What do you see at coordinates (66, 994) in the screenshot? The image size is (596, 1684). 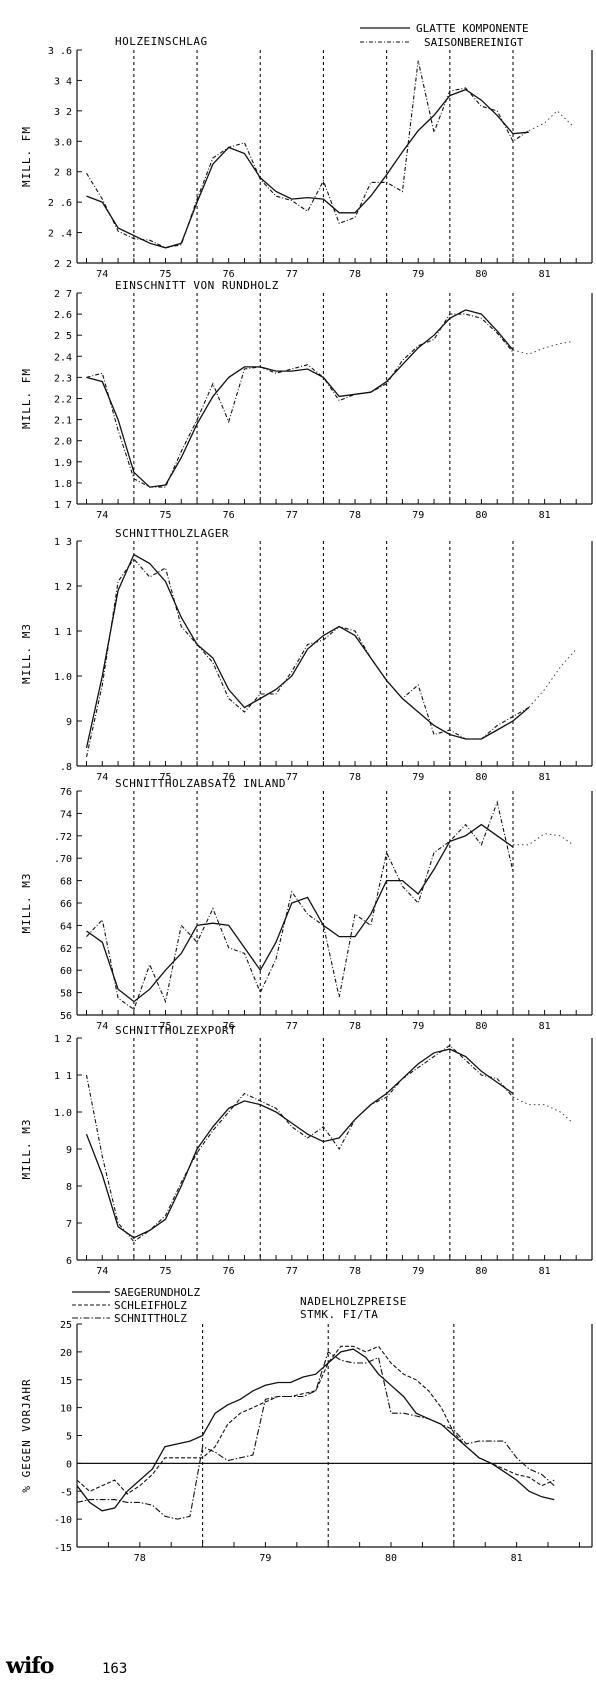 I see `y-tick-label: 58` at bounding box center [66, 994].